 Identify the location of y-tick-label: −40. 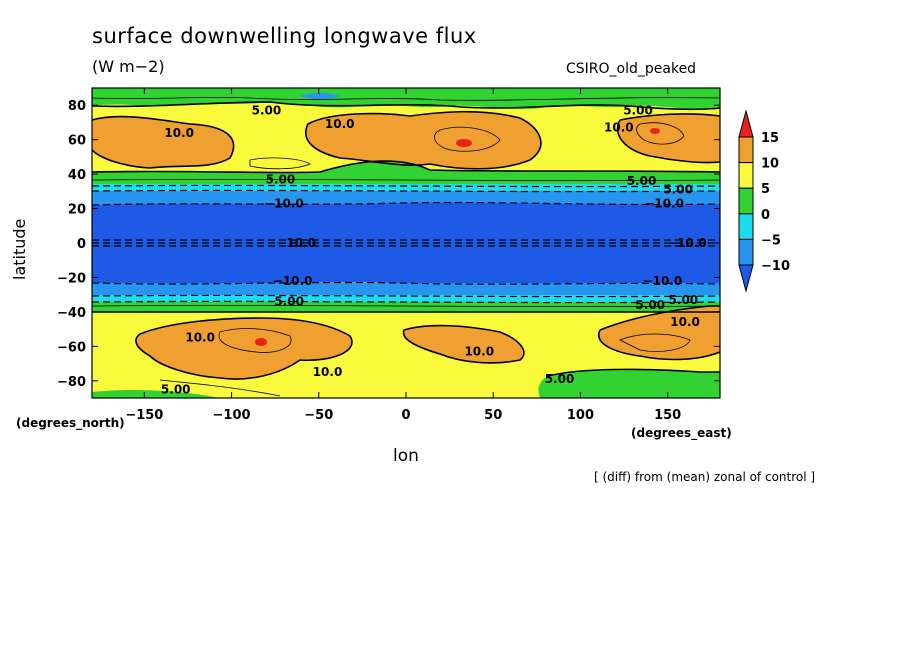
(71, 313).